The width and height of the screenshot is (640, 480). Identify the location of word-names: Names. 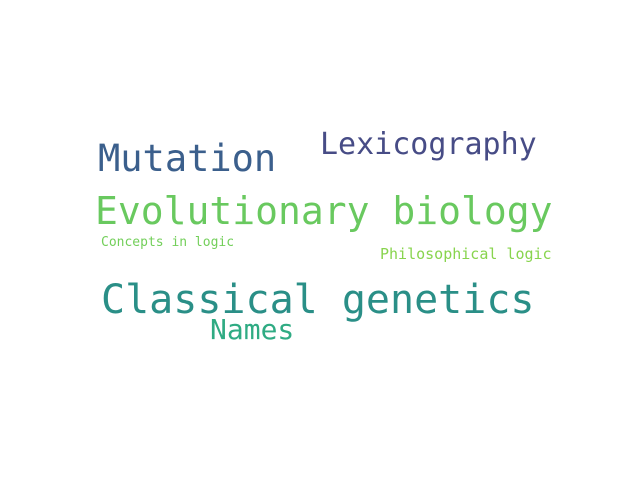
(252, 329).